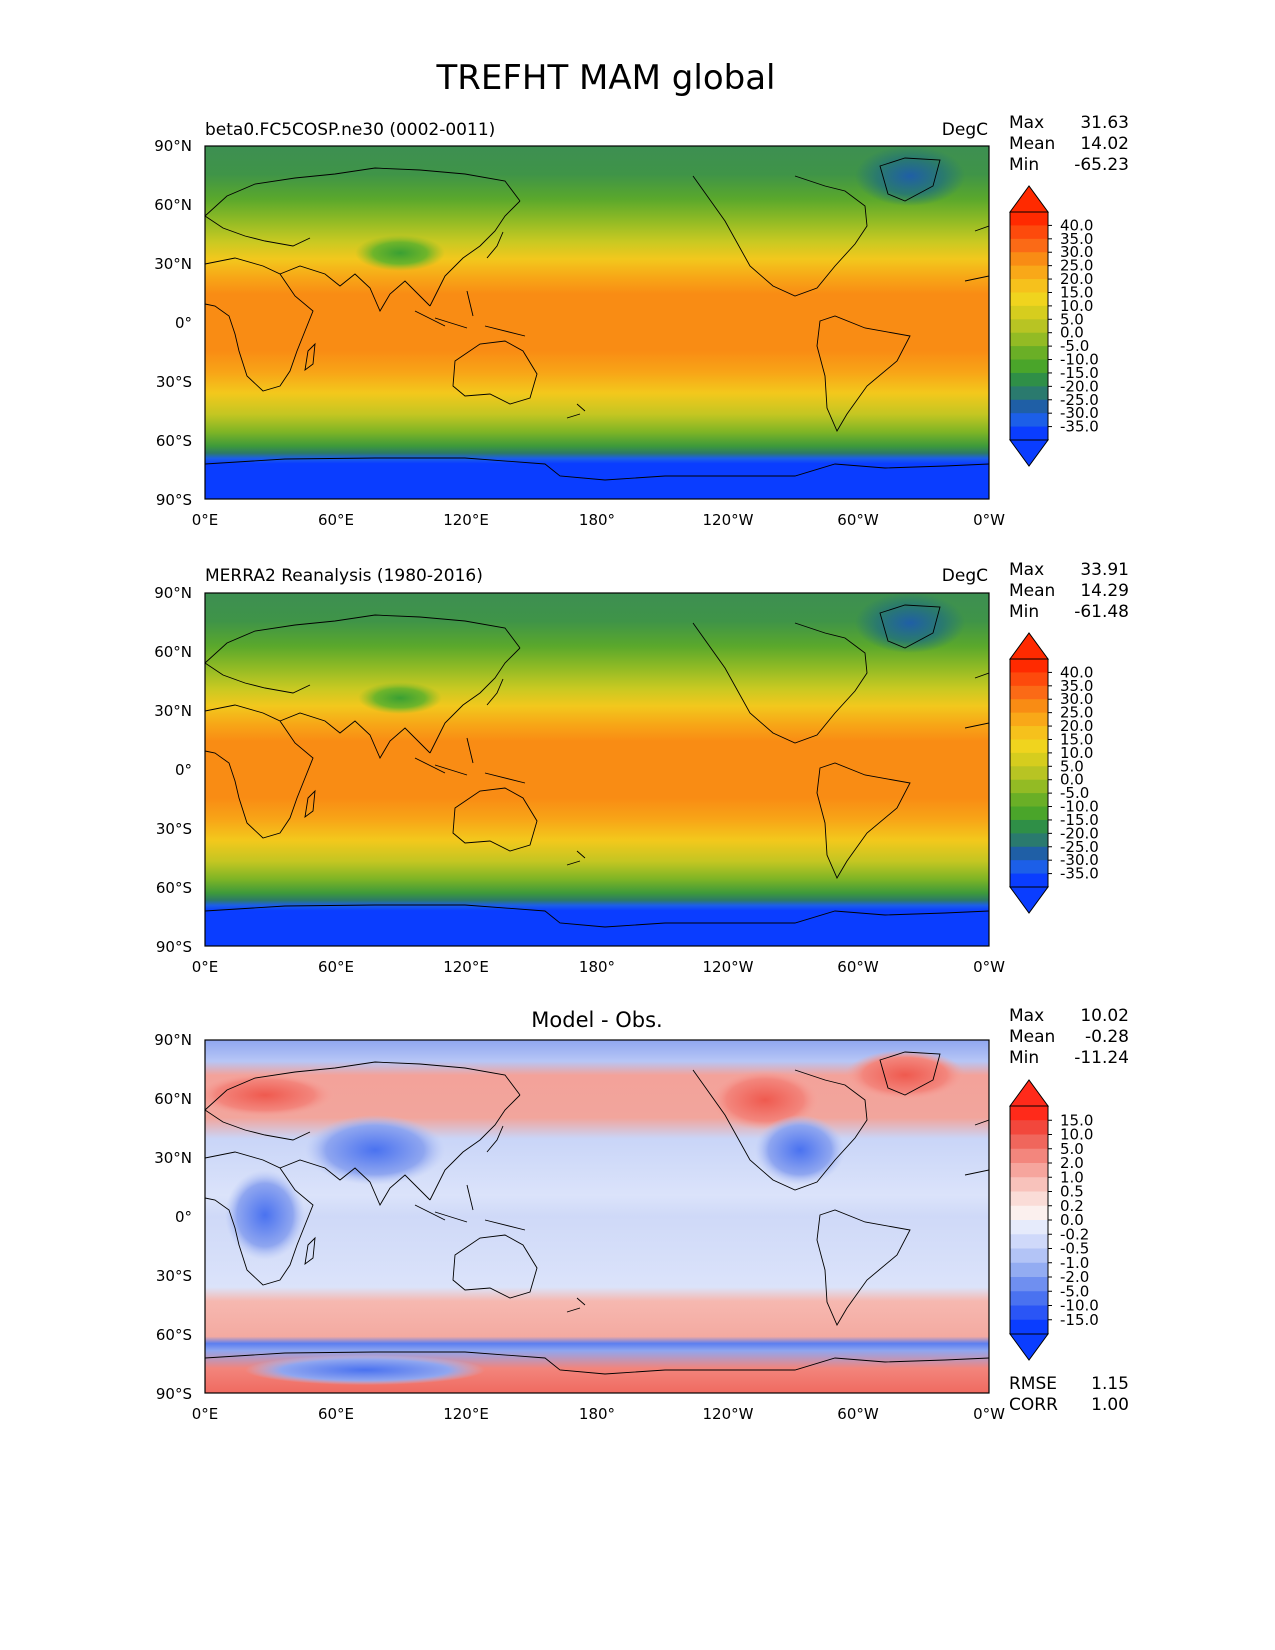 The height and width of the screenshot is (1650, 1275). I want to click on map-diff, so click(597, 1216).